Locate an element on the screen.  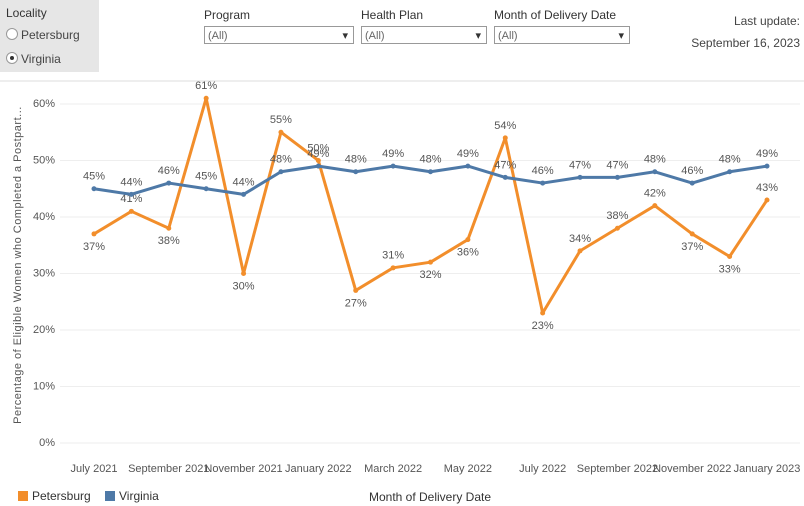
last-update-label: Last update: is located at coordinates (766, 21).